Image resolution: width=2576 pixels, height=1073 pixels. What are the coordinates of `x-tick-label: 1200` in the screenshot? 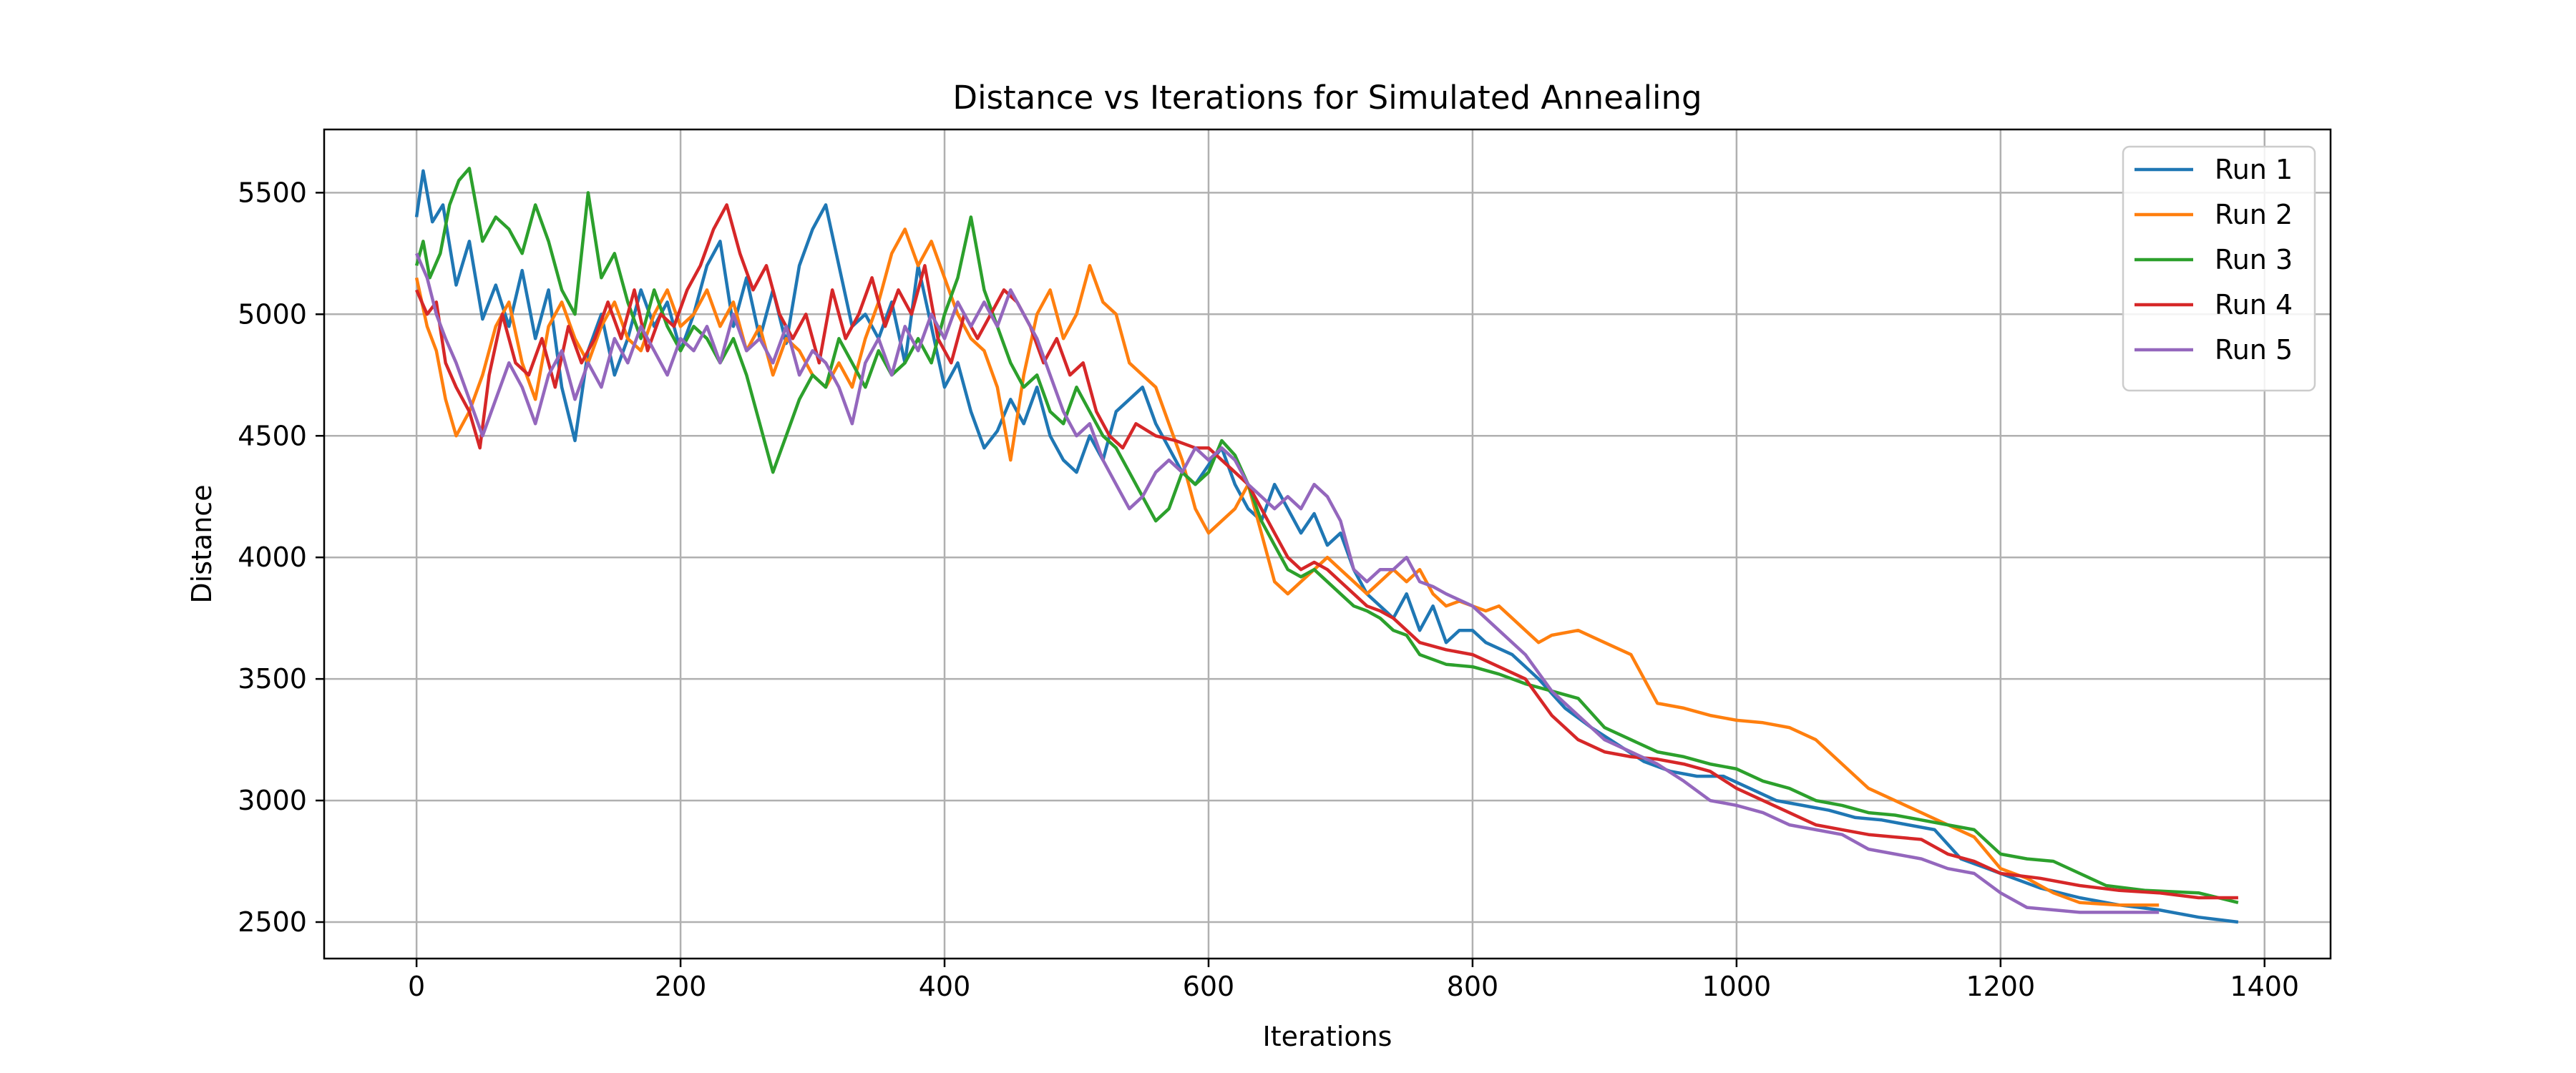 It's located at (2000, 986).